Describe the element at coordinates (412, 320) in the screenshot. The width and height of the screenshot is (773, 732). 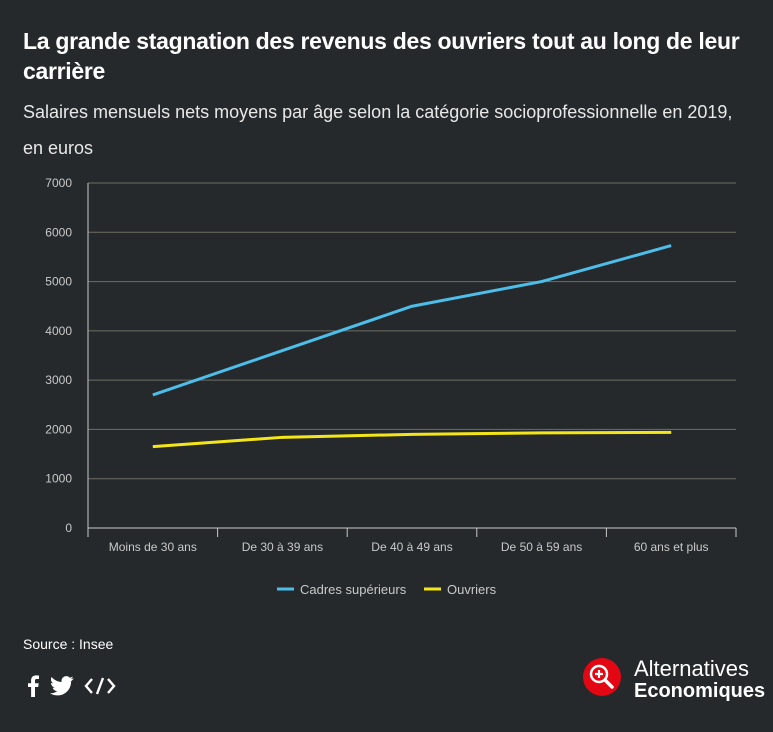
I see `series-line-cadres` at that location.